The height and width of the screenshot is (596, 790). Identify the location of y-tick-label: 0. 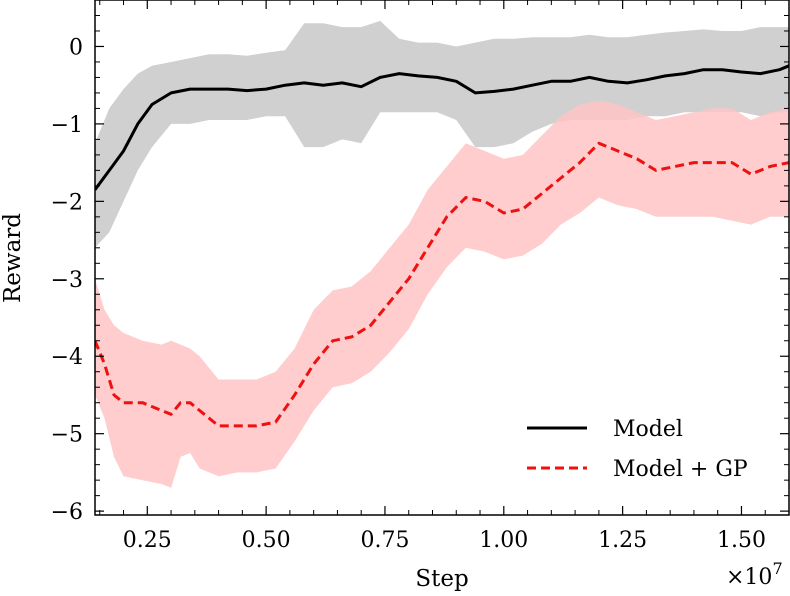
(76, 47).